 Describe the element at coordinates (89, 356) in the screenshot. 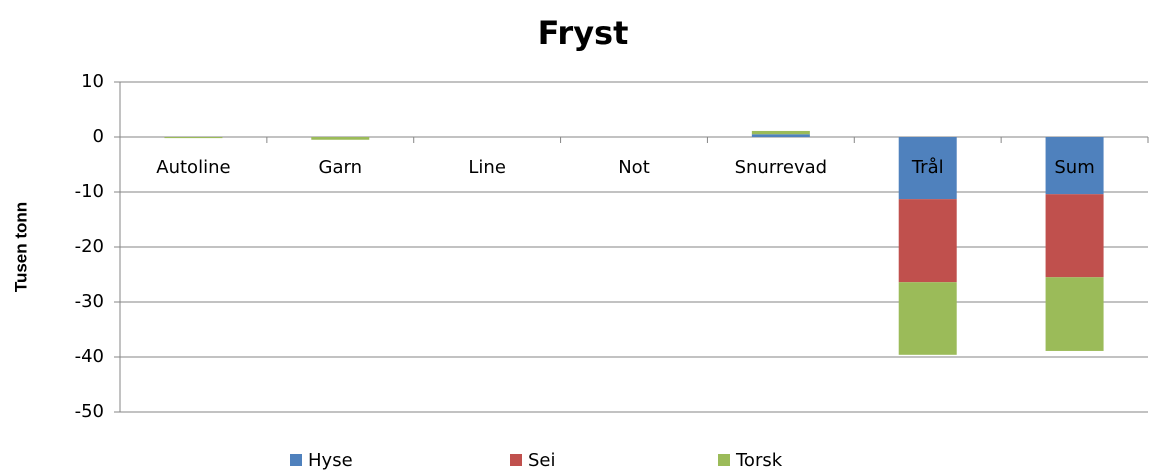

I see `y-tick-label: -40` at that location.